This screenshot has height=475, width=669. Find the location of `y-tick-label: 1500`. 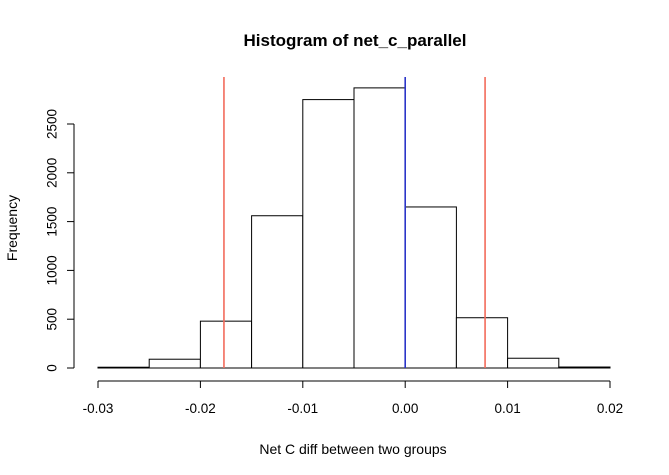

y-tick-label: 1500 is located at coordinates (52, 222).